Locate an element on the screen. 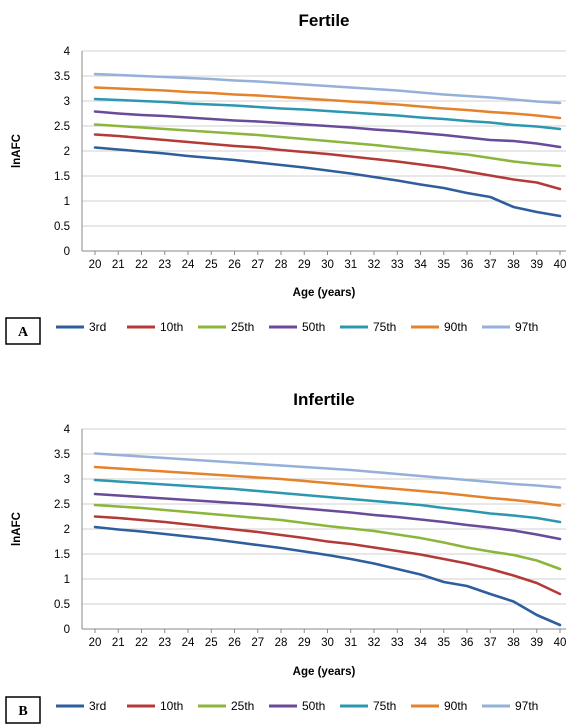  y-tick-label: 3 is located at coordinates (67, 102).